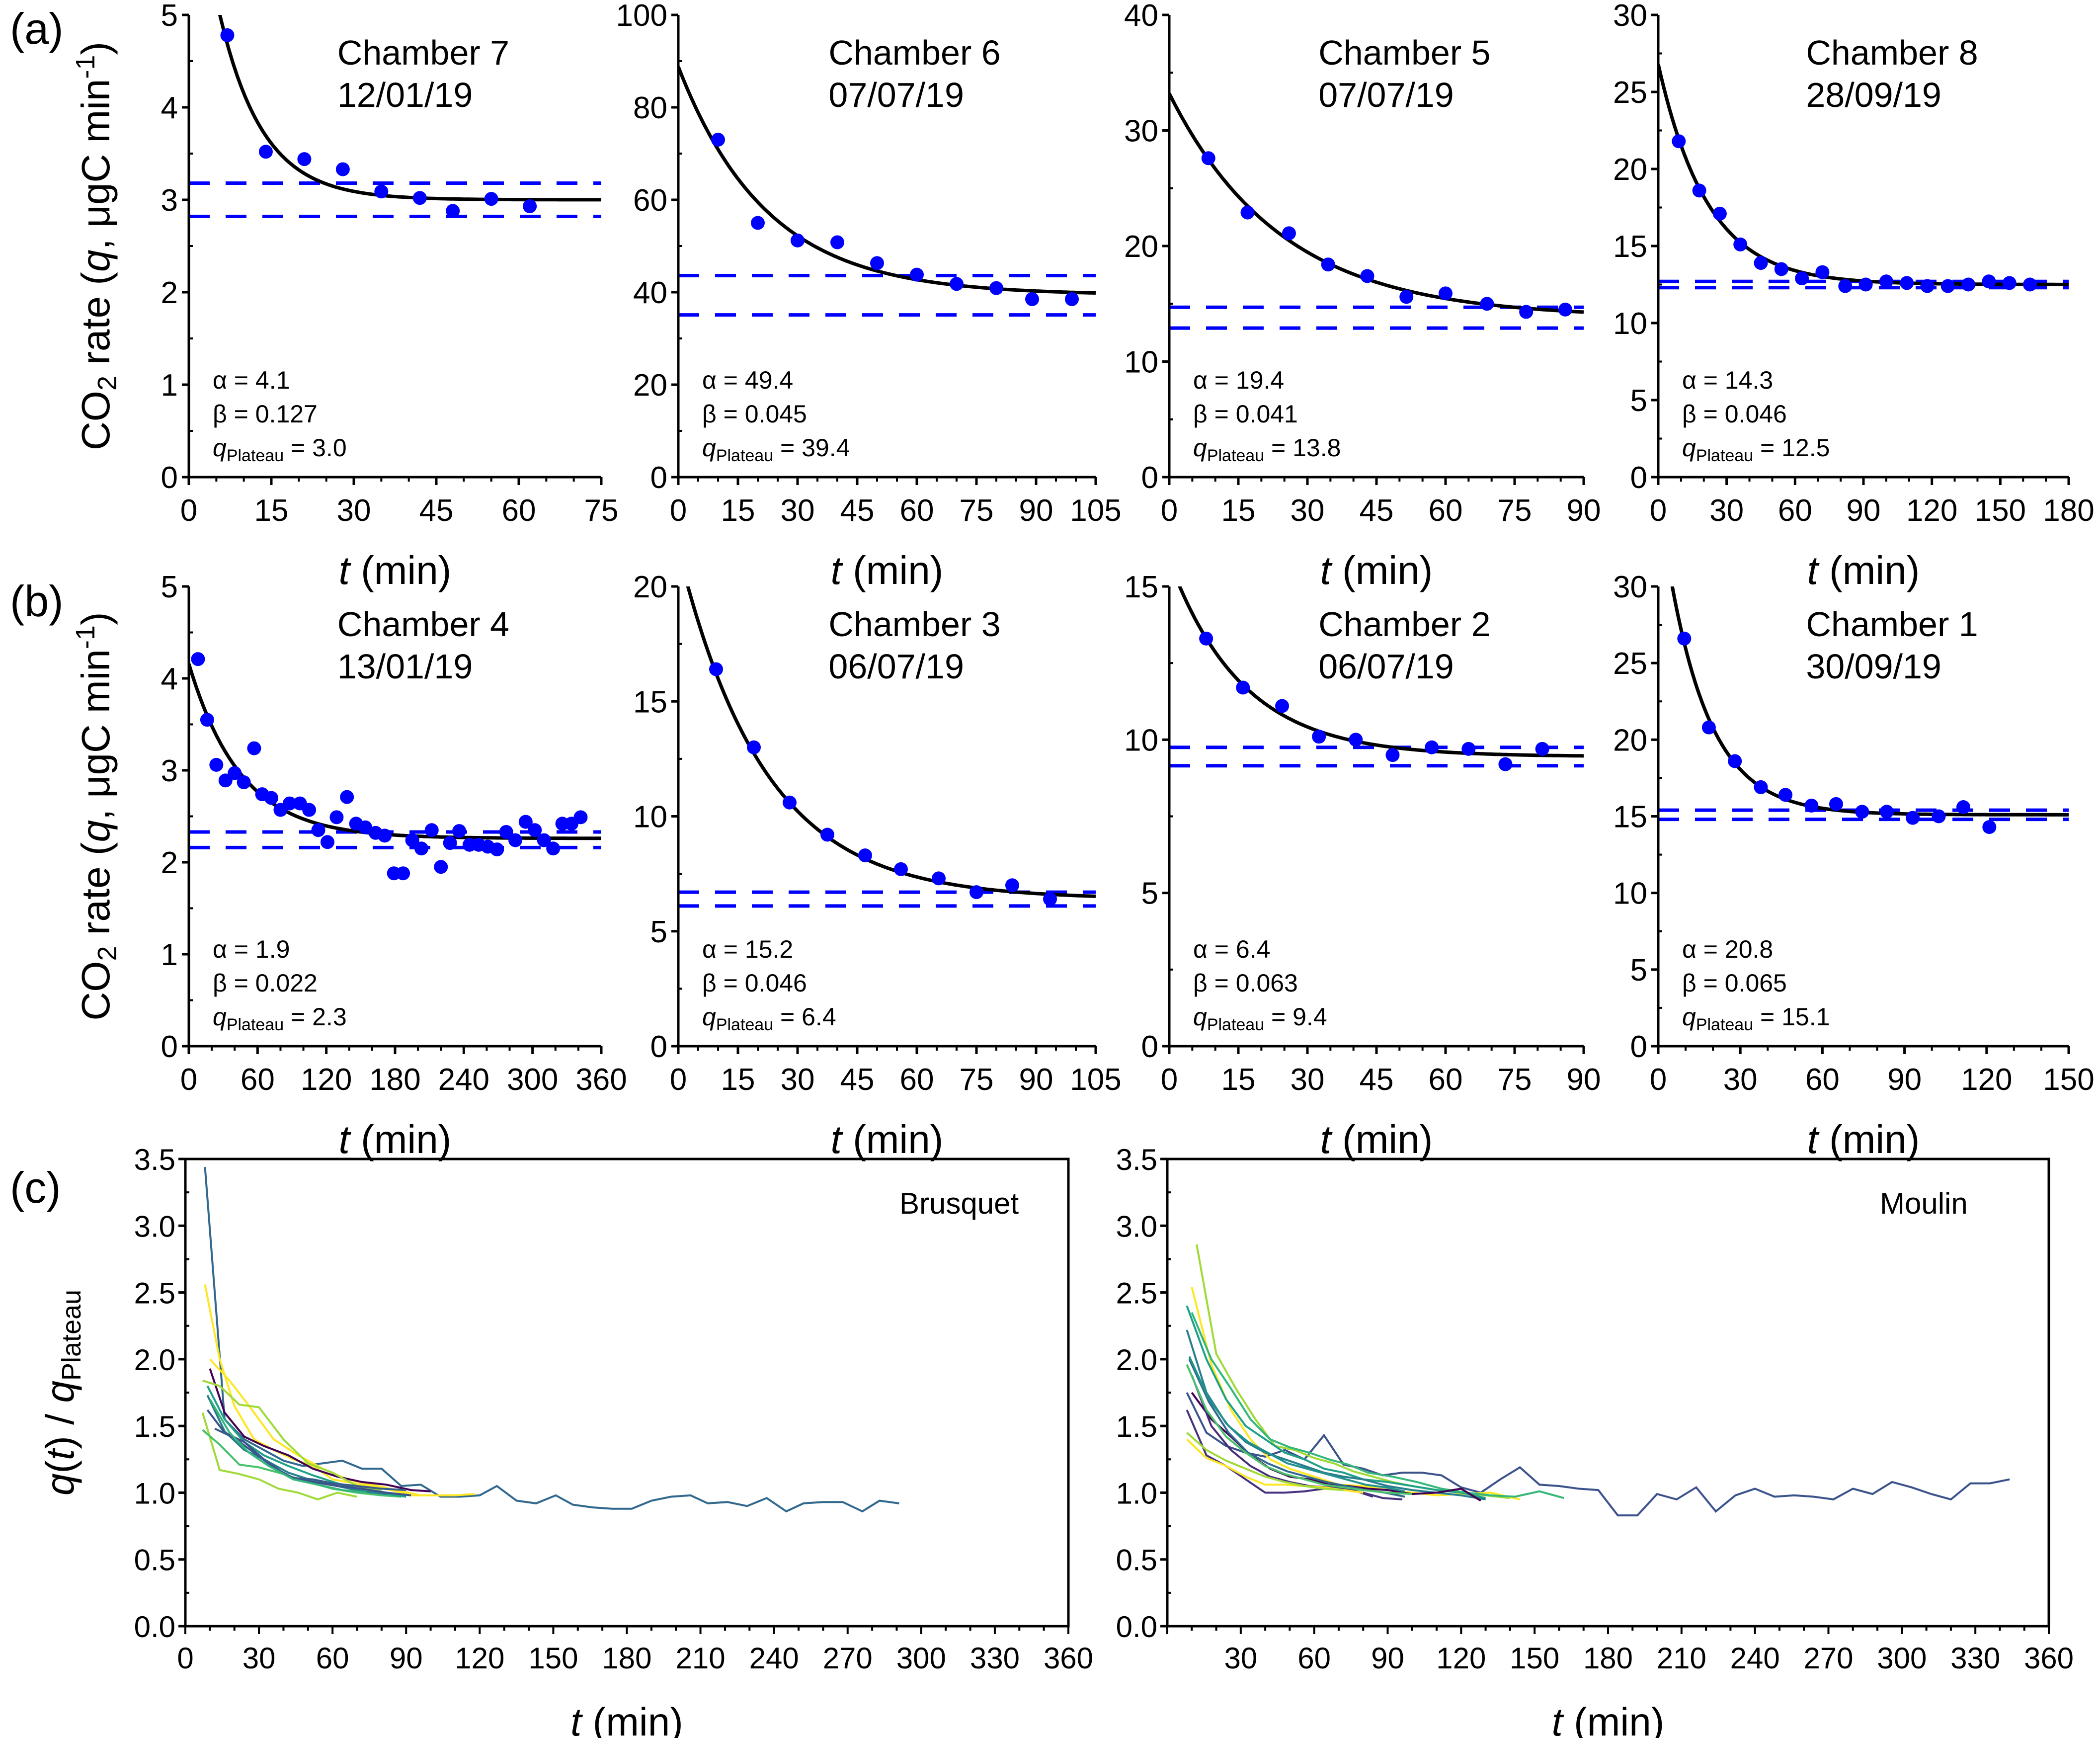 This screenshot has width=2100, height=1738. What do you see at coordinates (154, 1426) in the screenshot?
I see `y-tick-label: 1.5` at bounding box center [154, 1426].